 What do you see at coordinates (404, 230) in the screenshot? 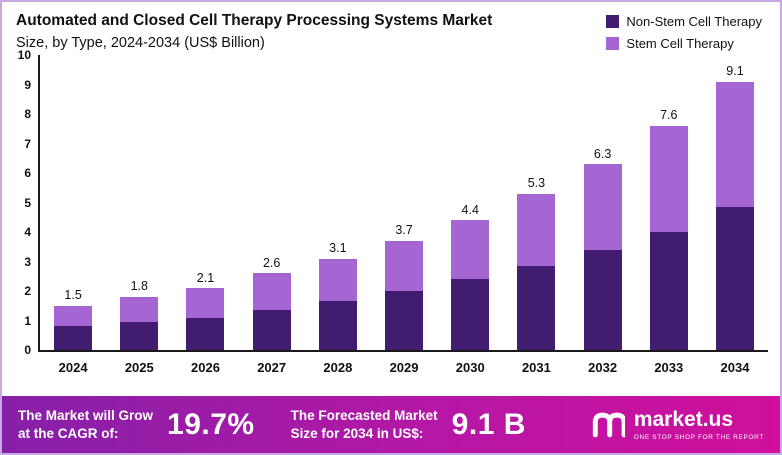
I see `bar-total-label: 3.7` at bounding box center [404, 230].